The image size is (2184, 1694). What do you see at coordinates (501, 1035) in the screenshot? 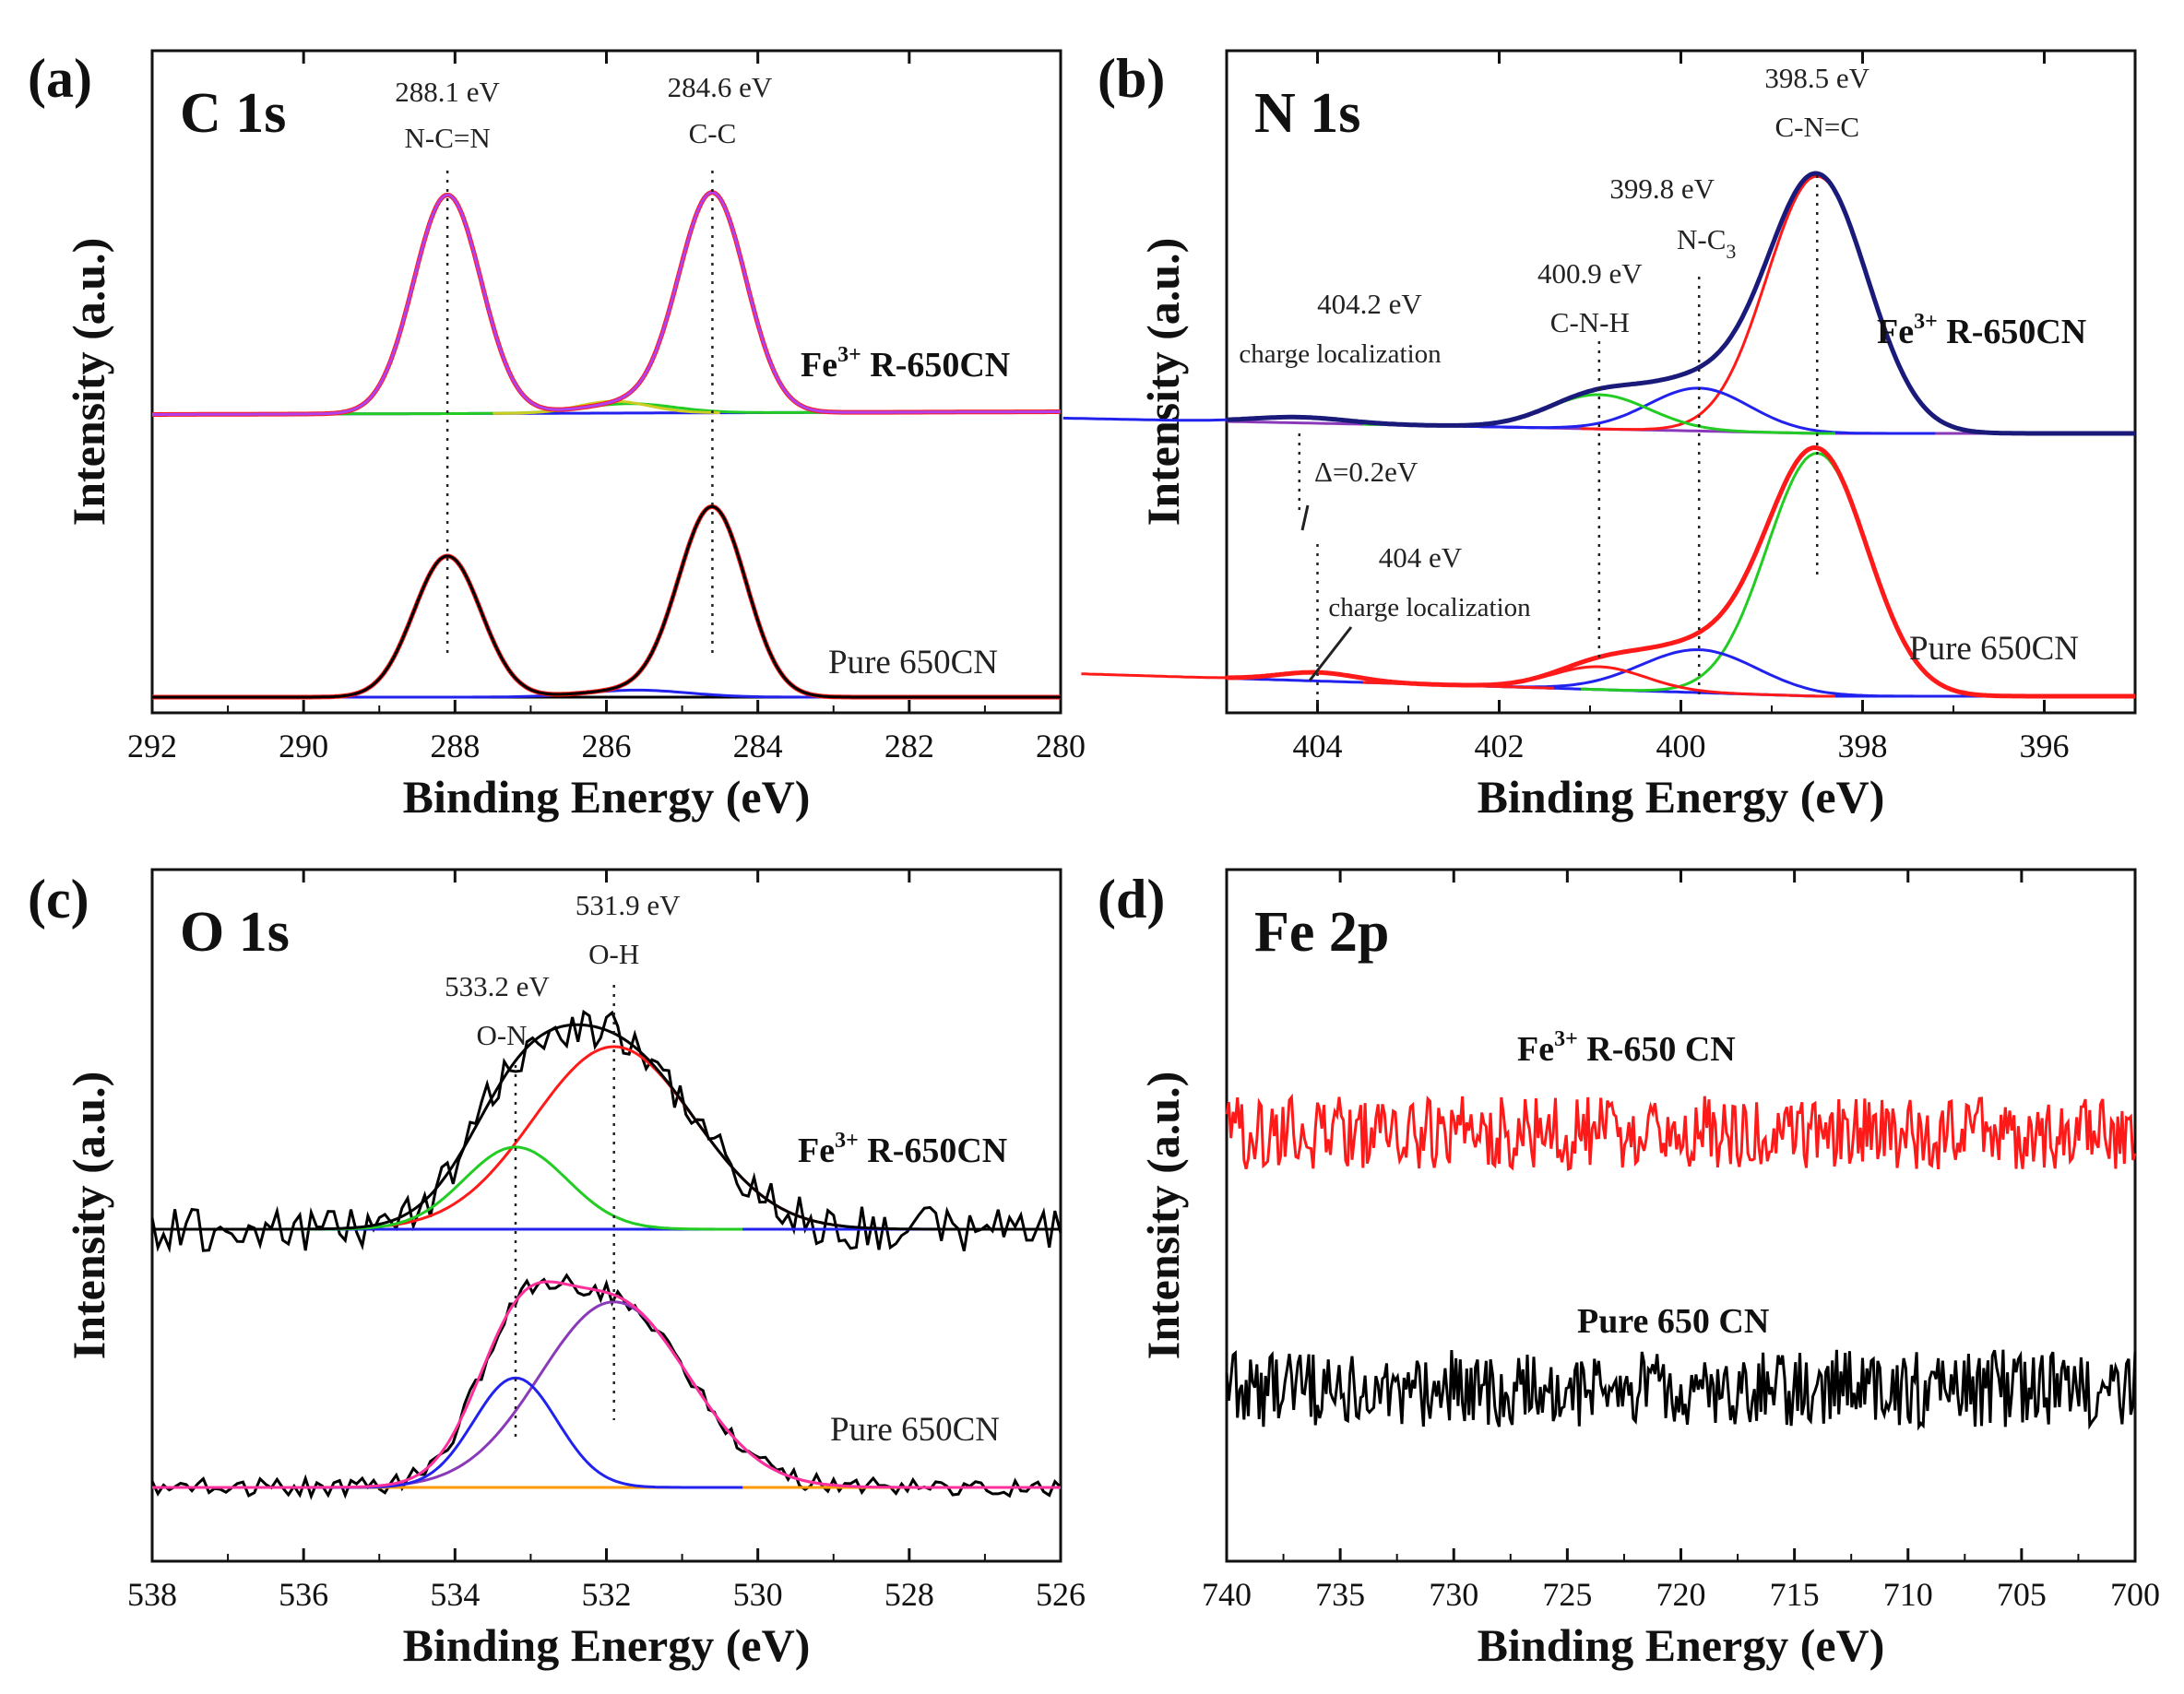
I see `peak-assignment-label: O-N` at bounding box center [501, 1035].